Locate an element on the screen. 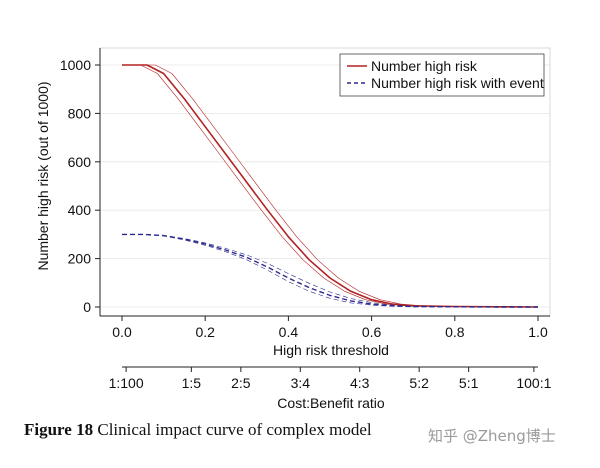 The height and width of the screenshot is (468, 600). legend-label-1: Number high risk with event is located at coordinates (457, 83).